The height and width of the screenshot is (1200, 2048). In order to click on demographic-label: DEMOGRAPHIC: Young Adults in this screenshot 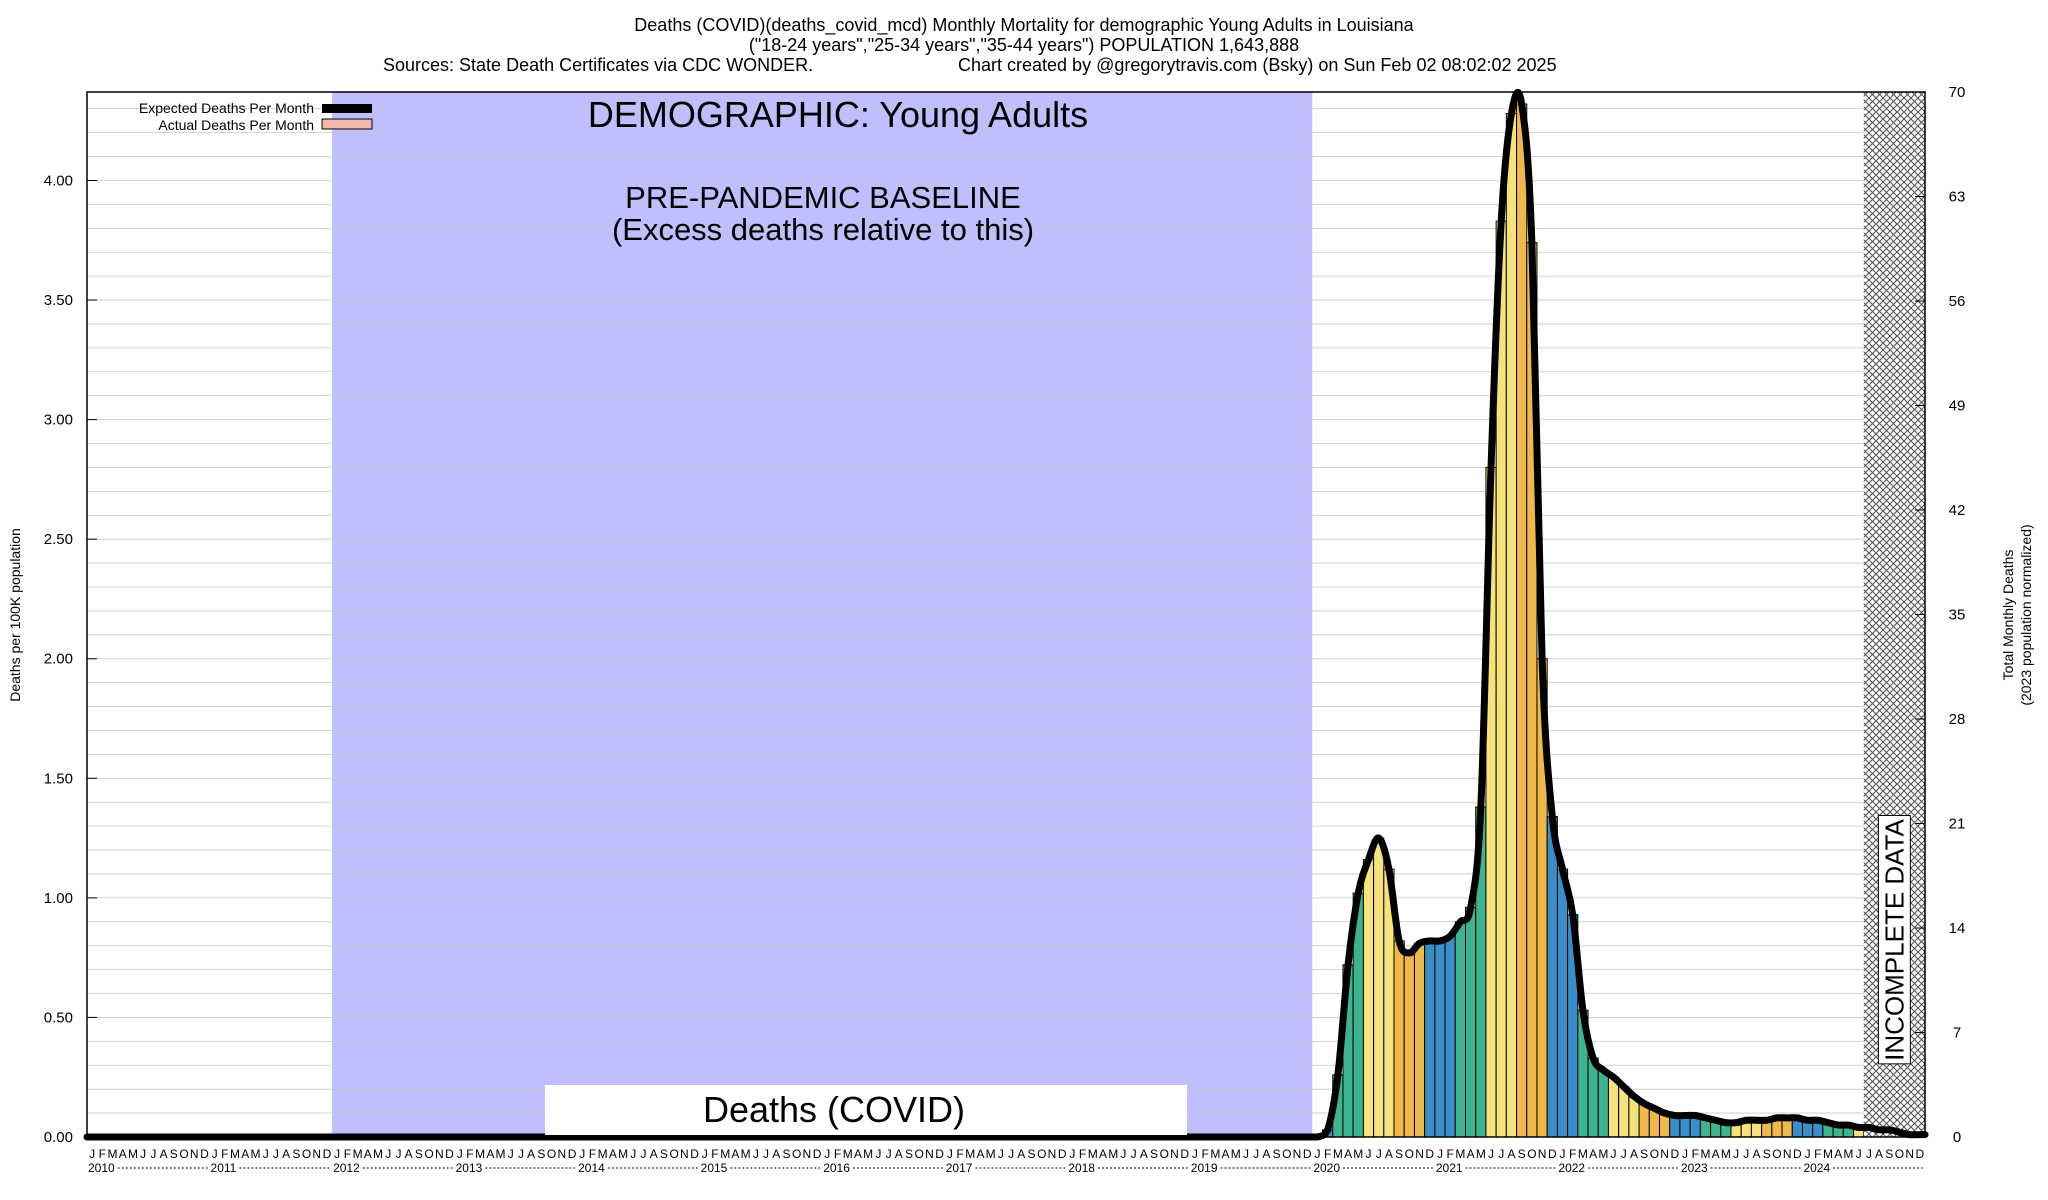, I will do `click(838, 114)`.